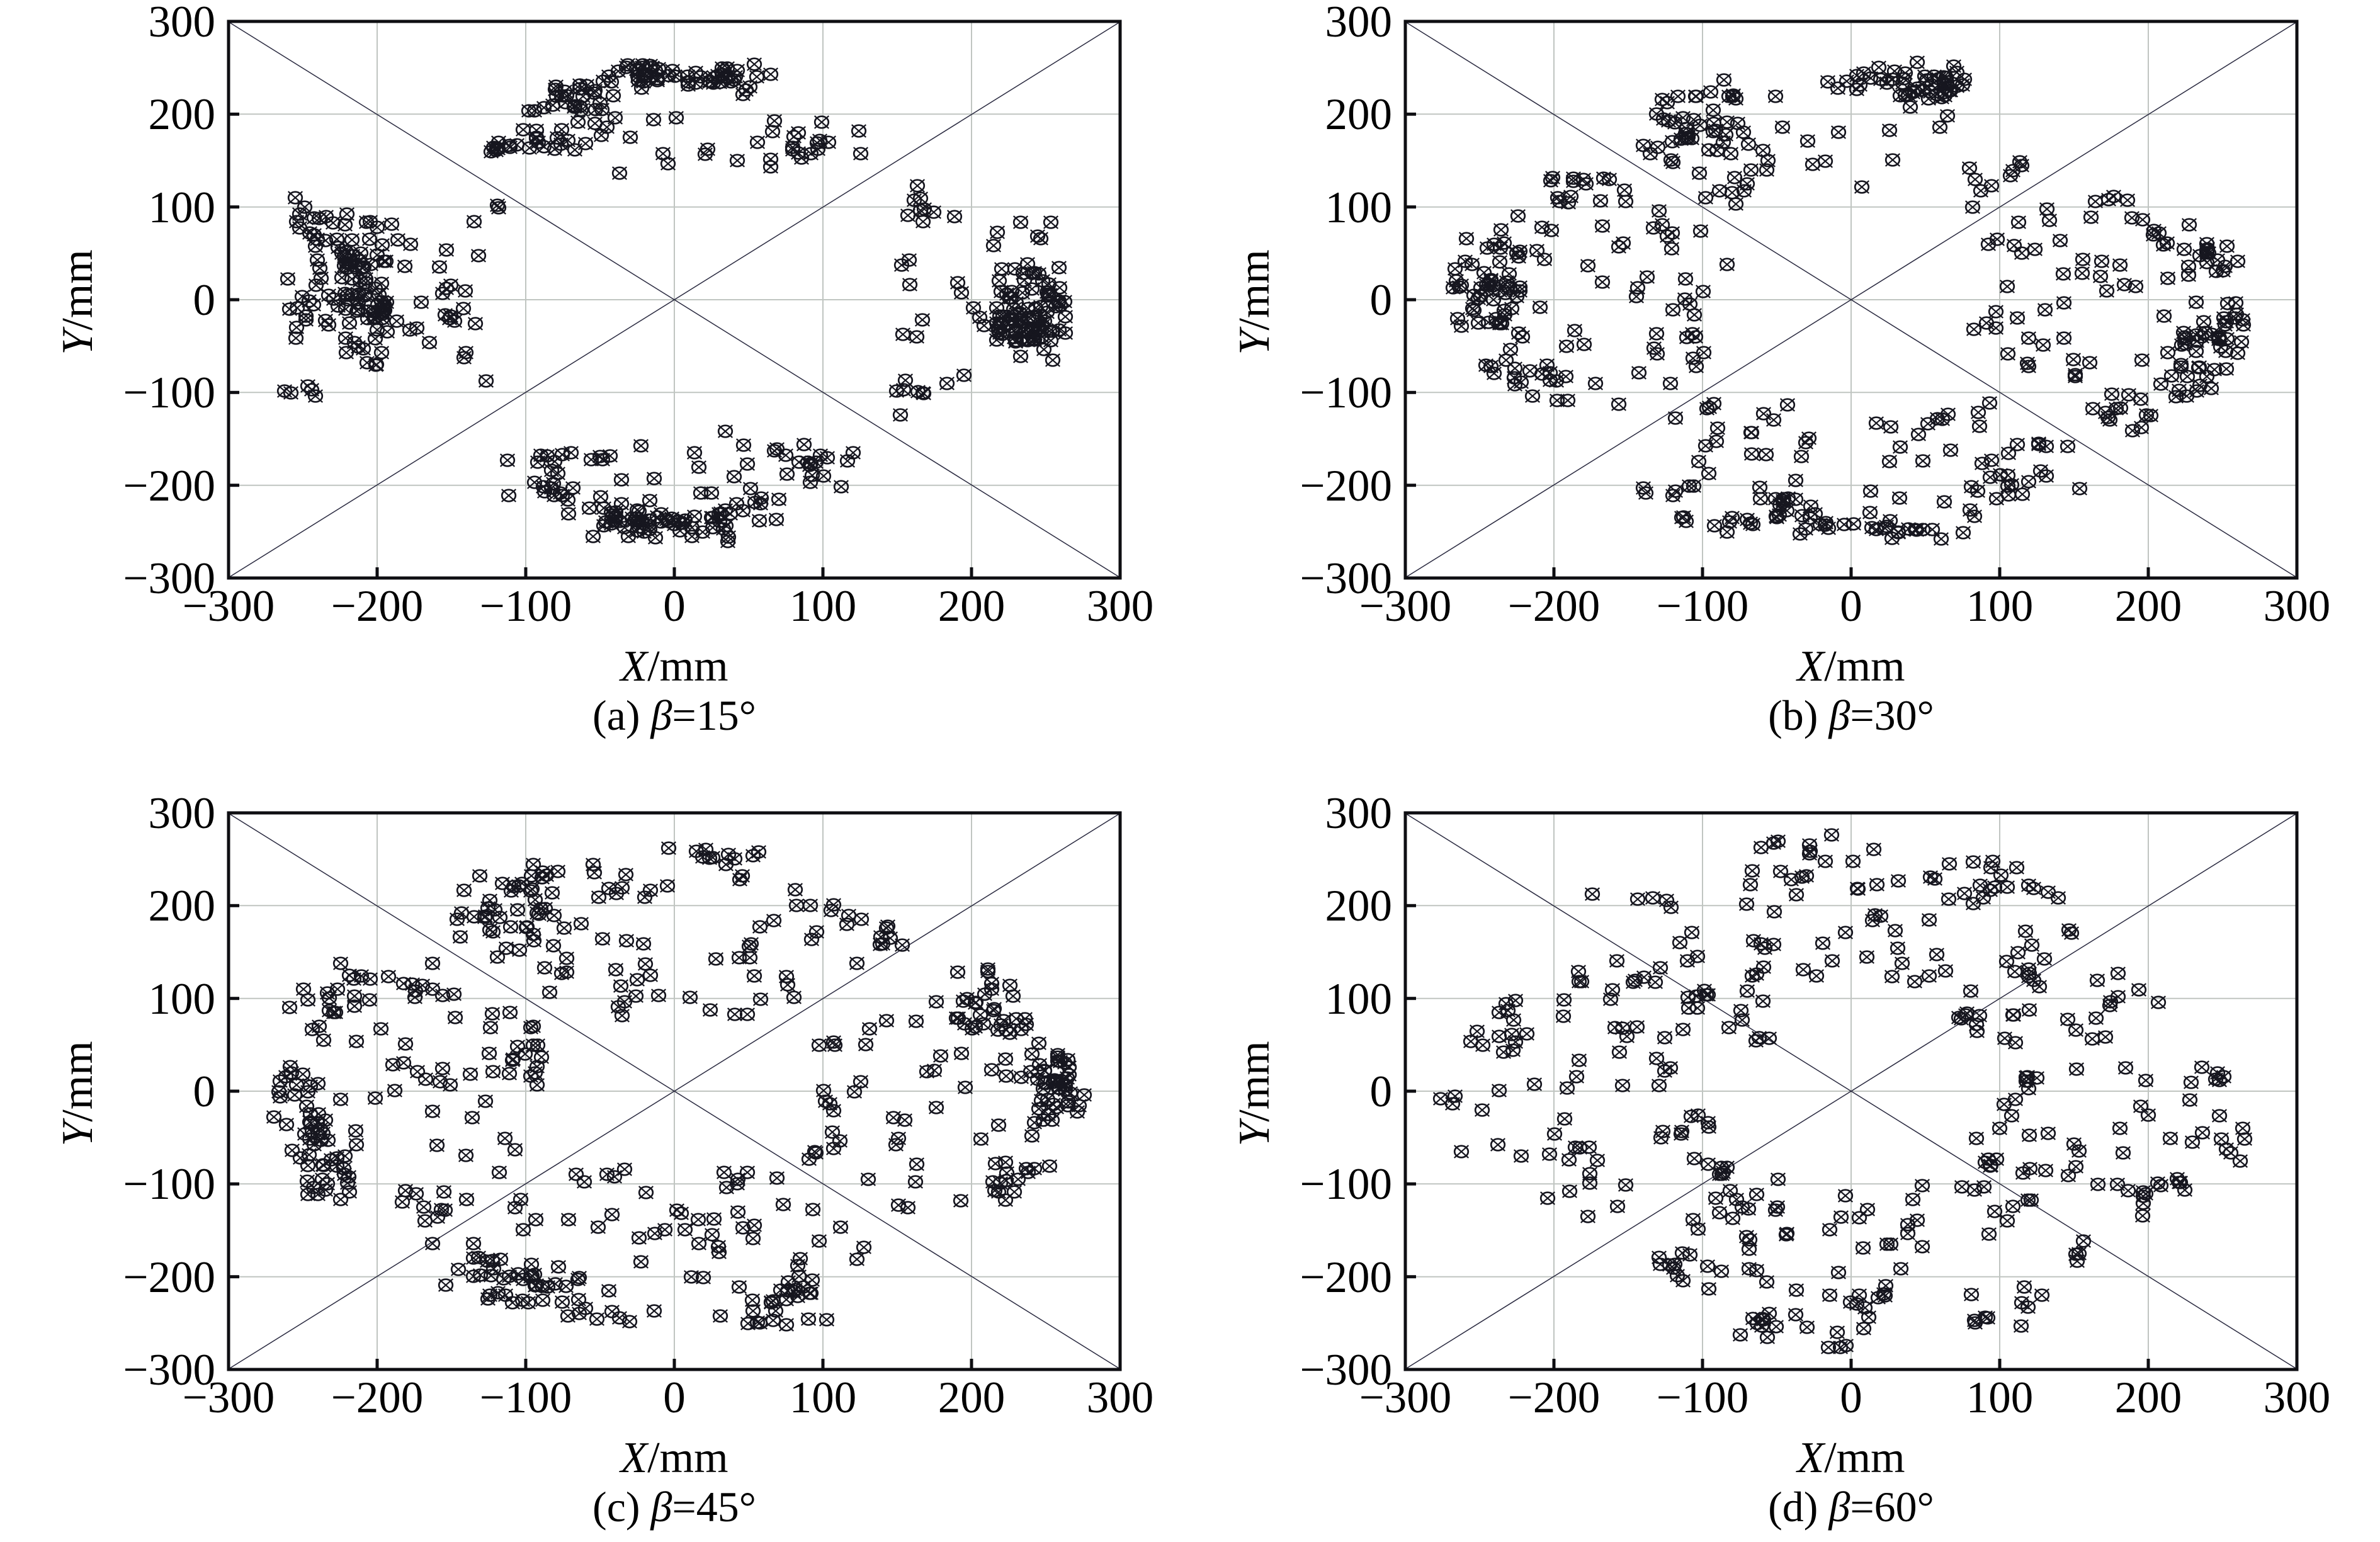 This screenshot has width=2380, height=1542. What do you see at coordinates (1851, 715) in the screenshot?
I see `svg-text: (b) β=30°` at bounding box center [1851, 715].